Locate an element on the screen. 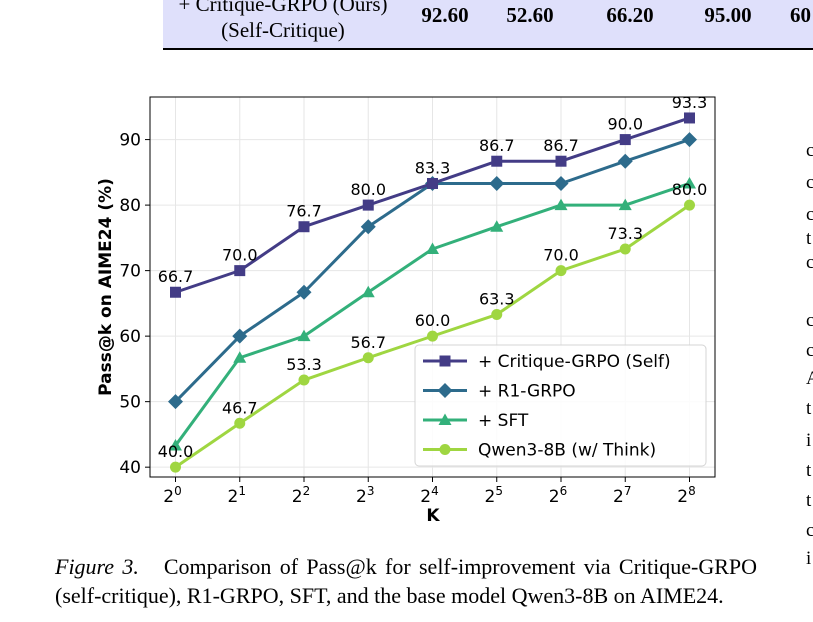 The width and height of the screenshot is (813, 622). data-label: 93.3 is located at coordinates (690, 102).